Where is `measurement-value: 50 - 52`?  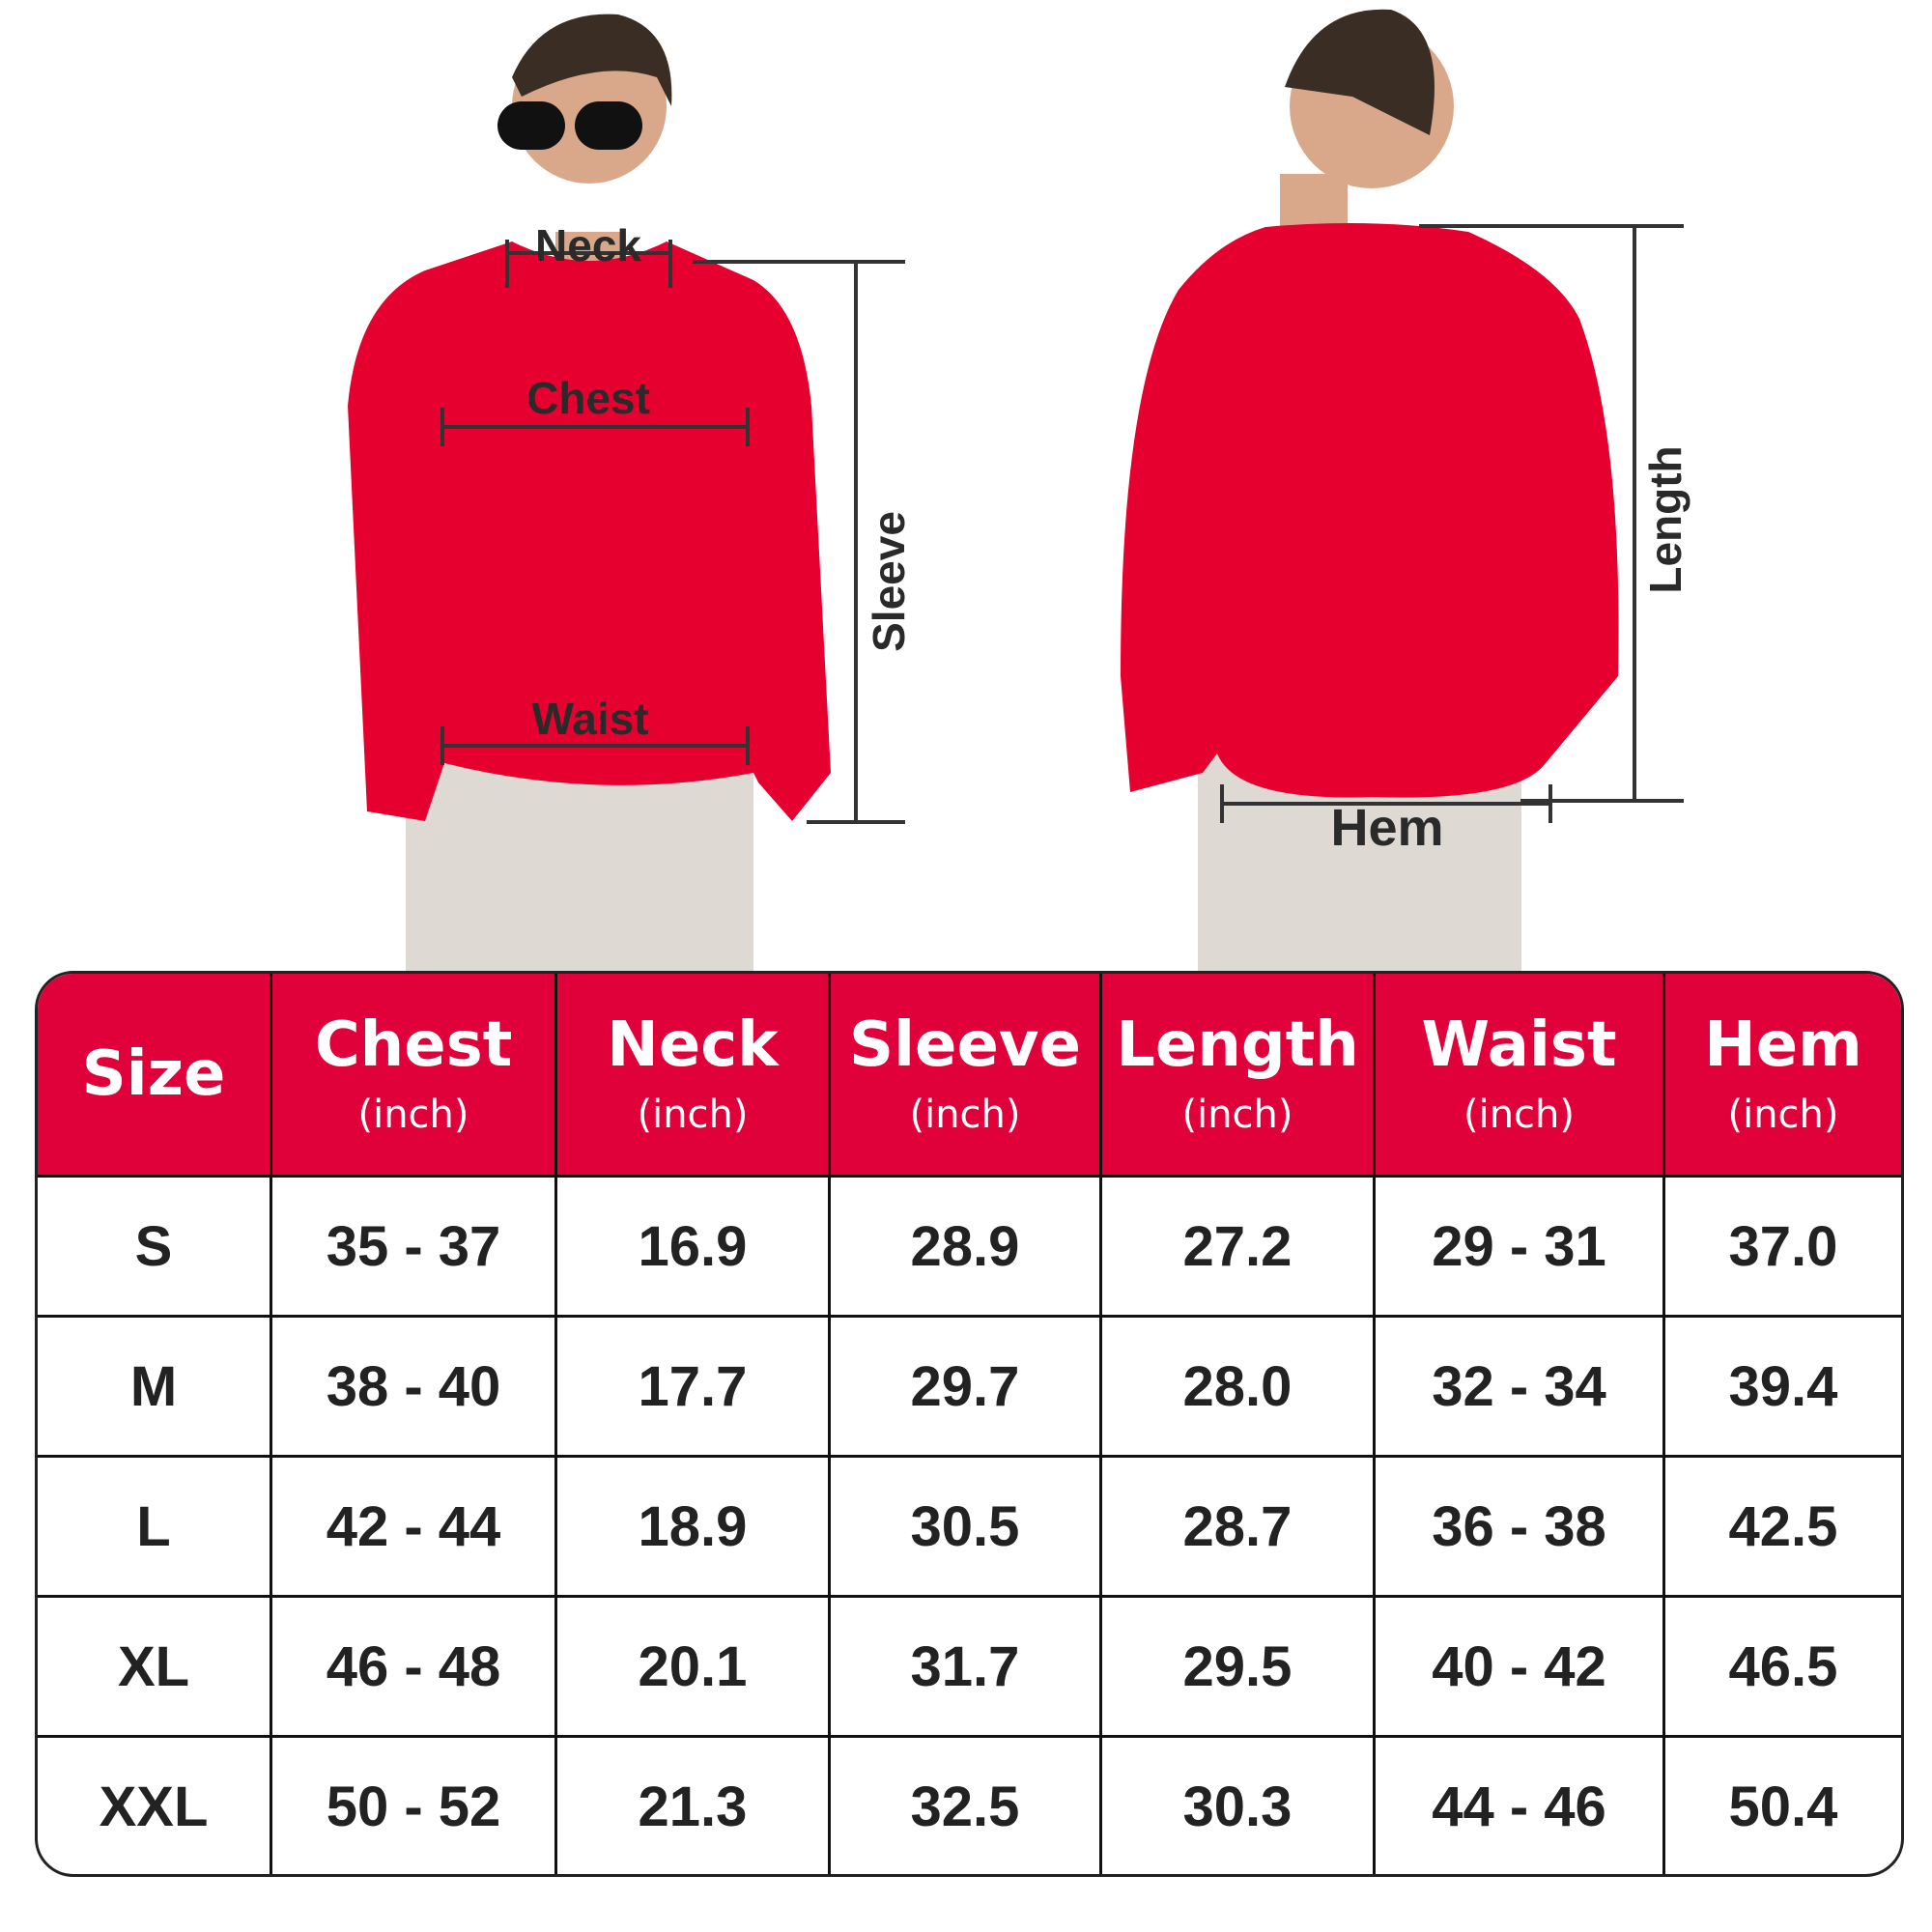 measurement-value: 50 - 52 is located at coordinates (413, 1806).